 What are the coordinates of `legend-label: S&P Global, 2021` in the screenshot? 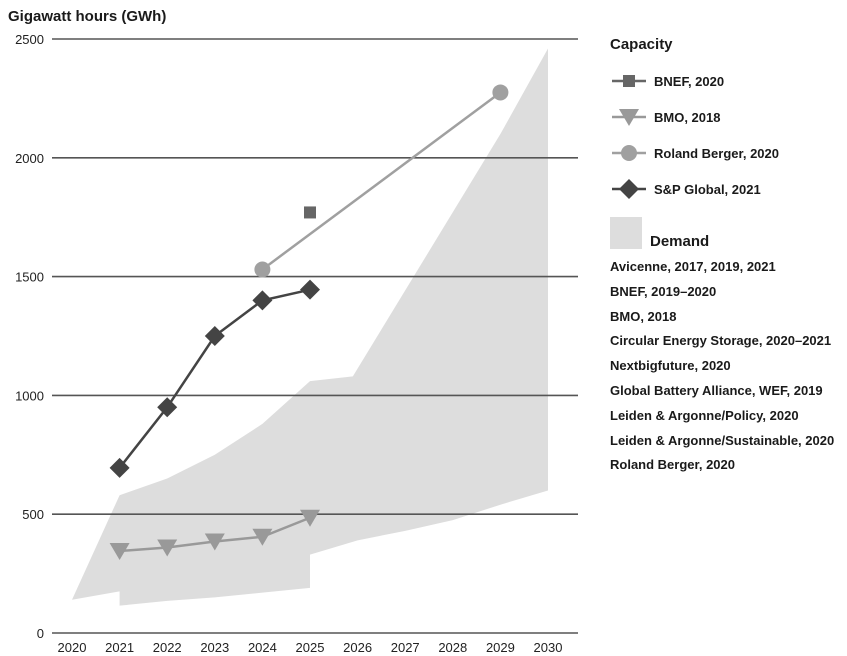 It's located at (707, 189).